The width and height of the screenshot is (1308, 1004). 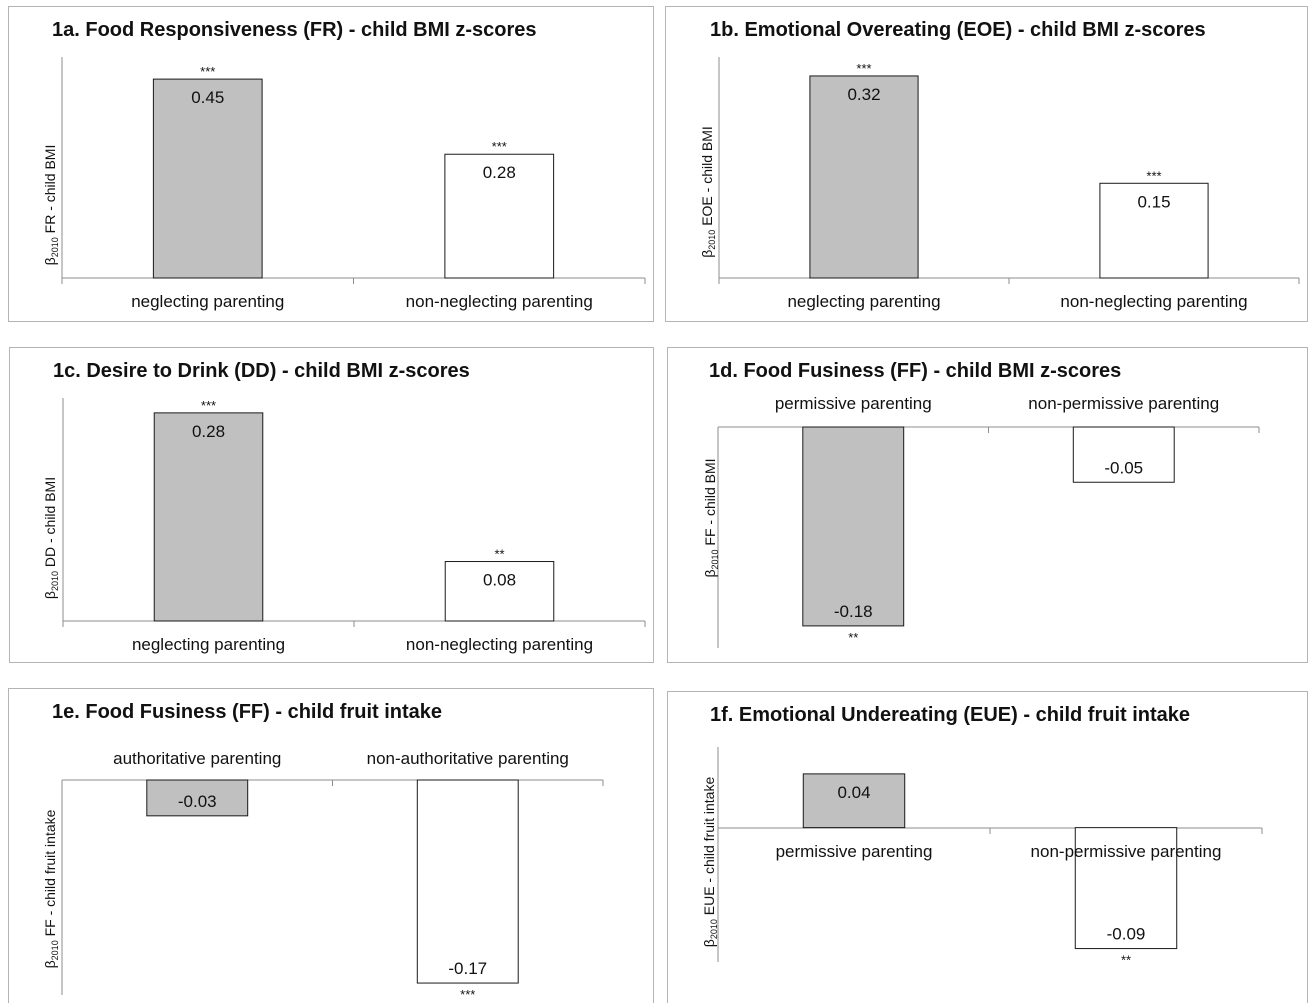 What do you see at coordinates (1153, 201) in the screenshot?
I see `data-label: 0.15` at bounding box center [1153, 201].